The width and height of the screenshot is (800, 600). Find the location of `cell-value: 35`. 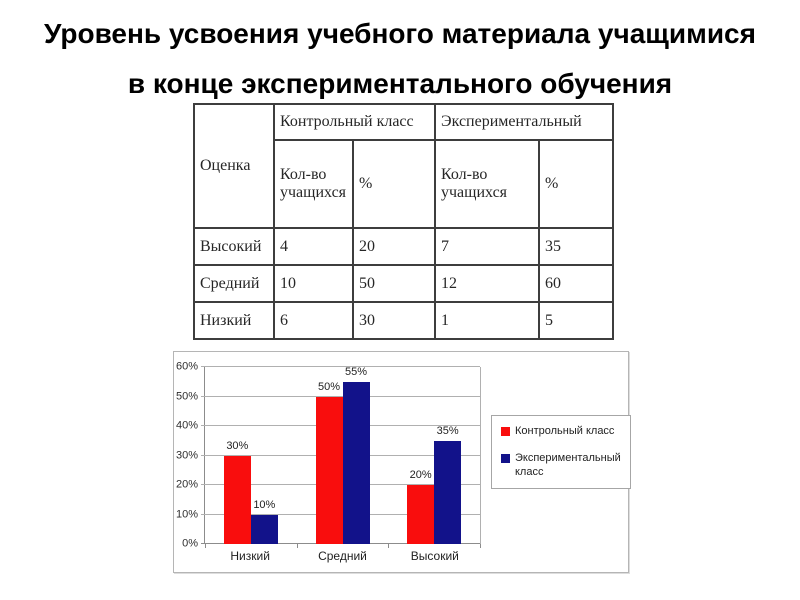

cell-value: 35 is located at coordinates (576, 246).